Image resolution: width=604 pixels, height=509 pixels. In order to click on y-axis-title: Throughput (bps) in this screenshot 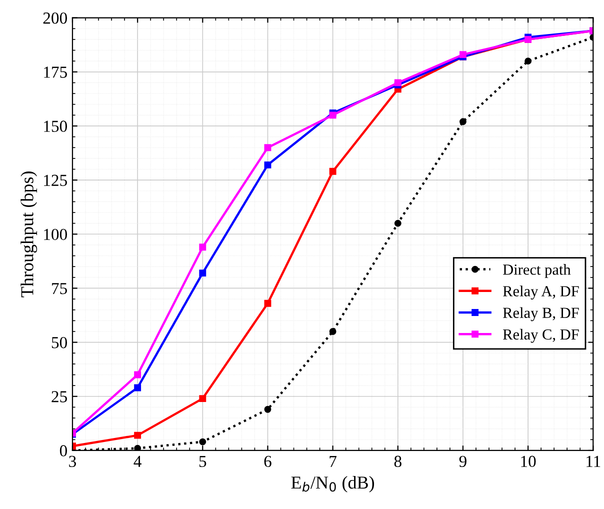, I will do `click(29, 234)`.